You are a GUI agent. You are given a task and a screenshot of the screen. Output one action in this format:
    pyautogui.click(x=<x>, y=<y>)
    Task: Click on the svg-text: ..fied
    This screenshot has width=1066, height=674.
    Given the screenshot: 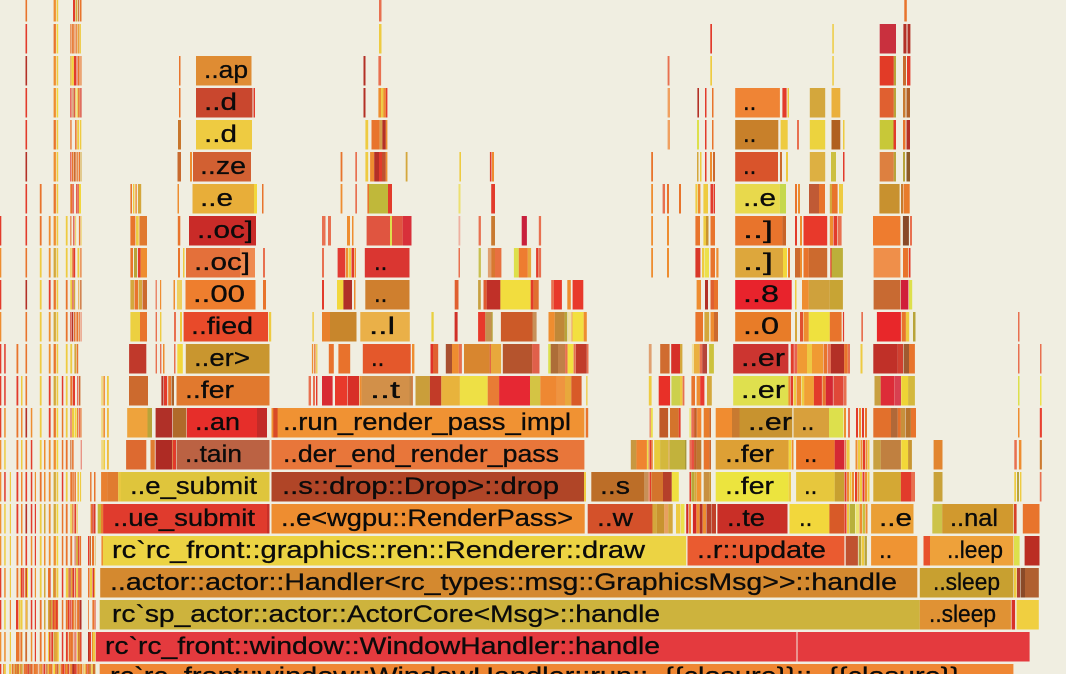 What is the action you would take?
    pyautogui.click(x=222, y=326)
    